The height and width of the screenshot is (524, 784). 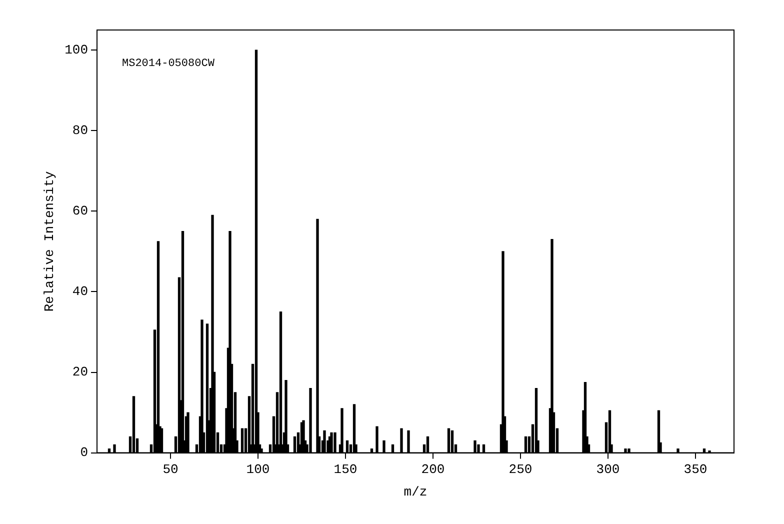 I want to click on x-axis-title: m/z, so click(x=416, y=492).